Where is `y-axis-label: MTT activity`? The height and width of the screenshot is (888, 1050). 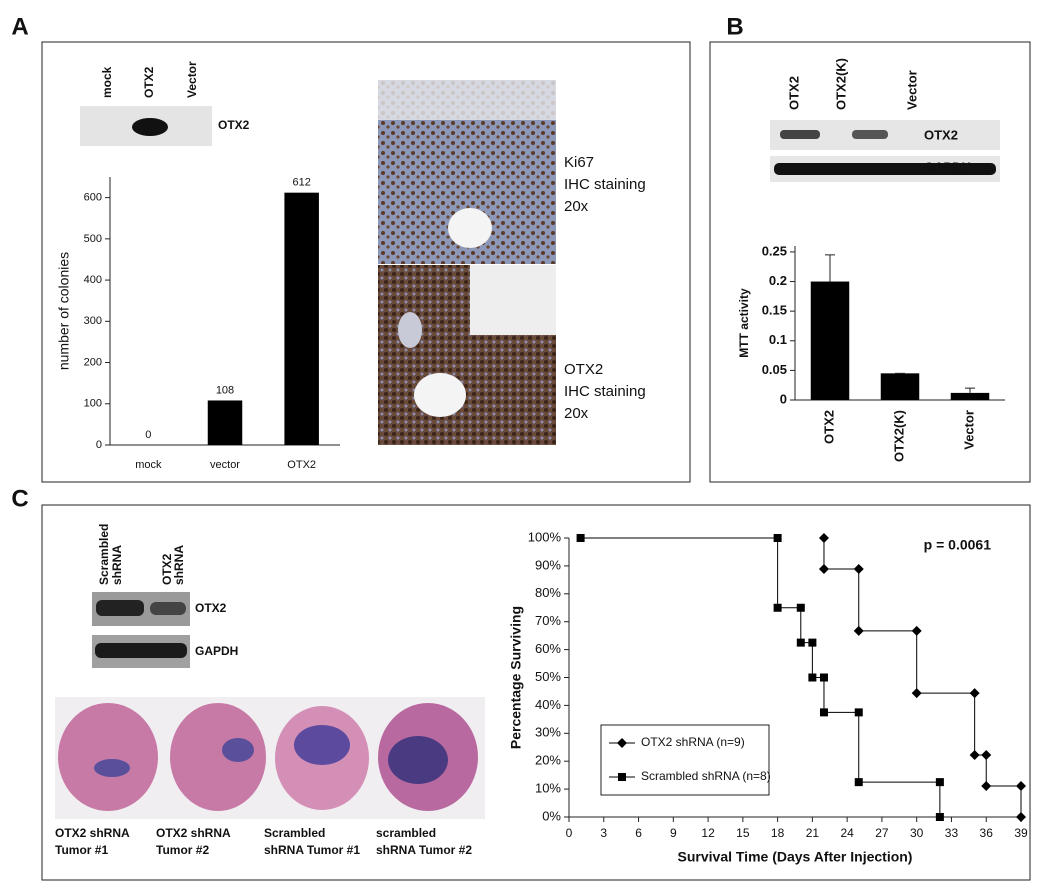
y-axis-label: MTT activity is located at coordinates (744, 323).